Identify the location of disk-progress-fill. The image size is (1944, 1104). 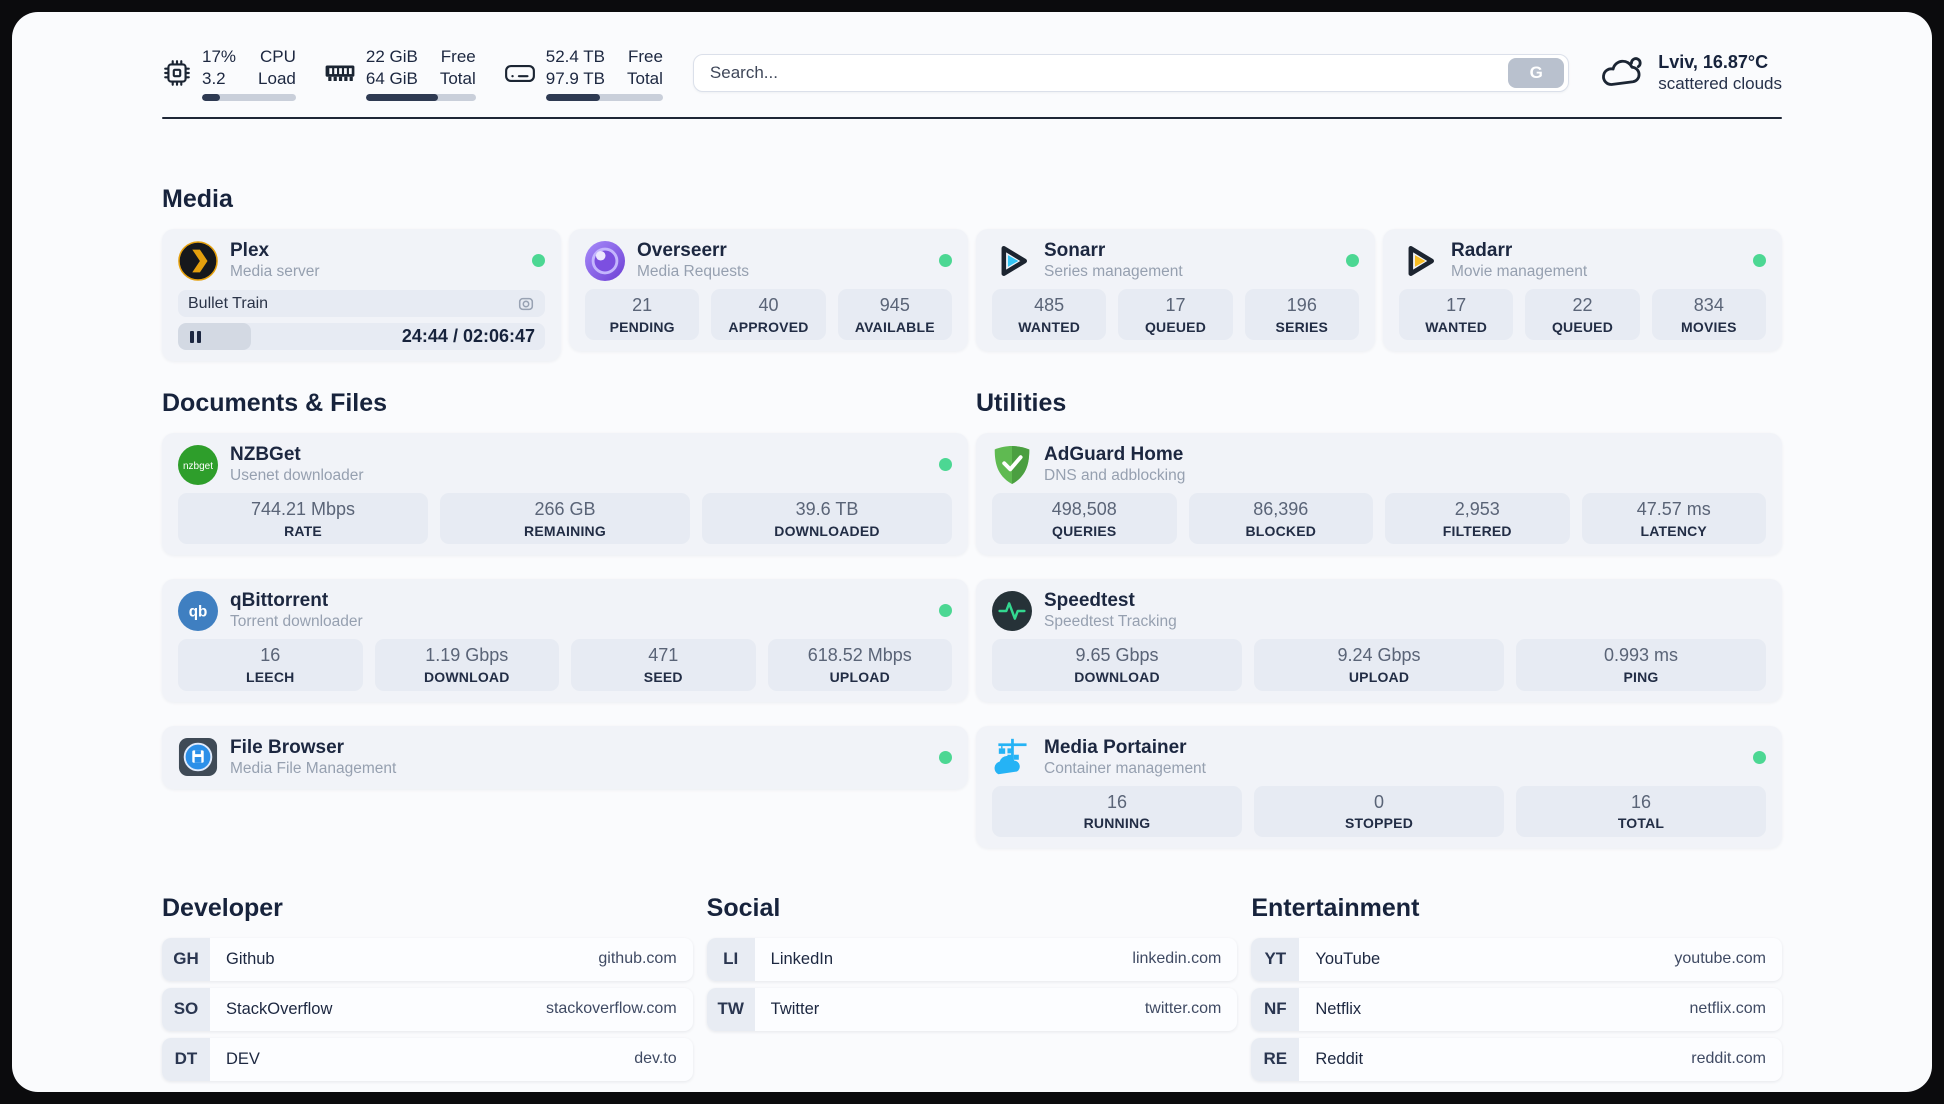
(572, 97).